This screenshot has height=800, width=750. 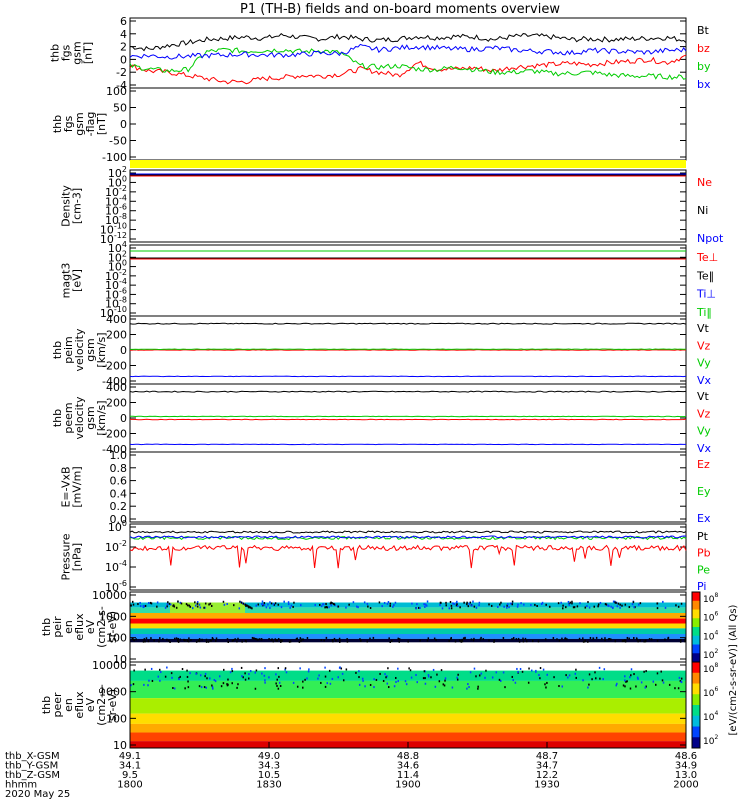 What do you see at coordinates (269, 766) in the screenshot?
I see `x-tick-label: 34.3` at bounding box center [269, 766].